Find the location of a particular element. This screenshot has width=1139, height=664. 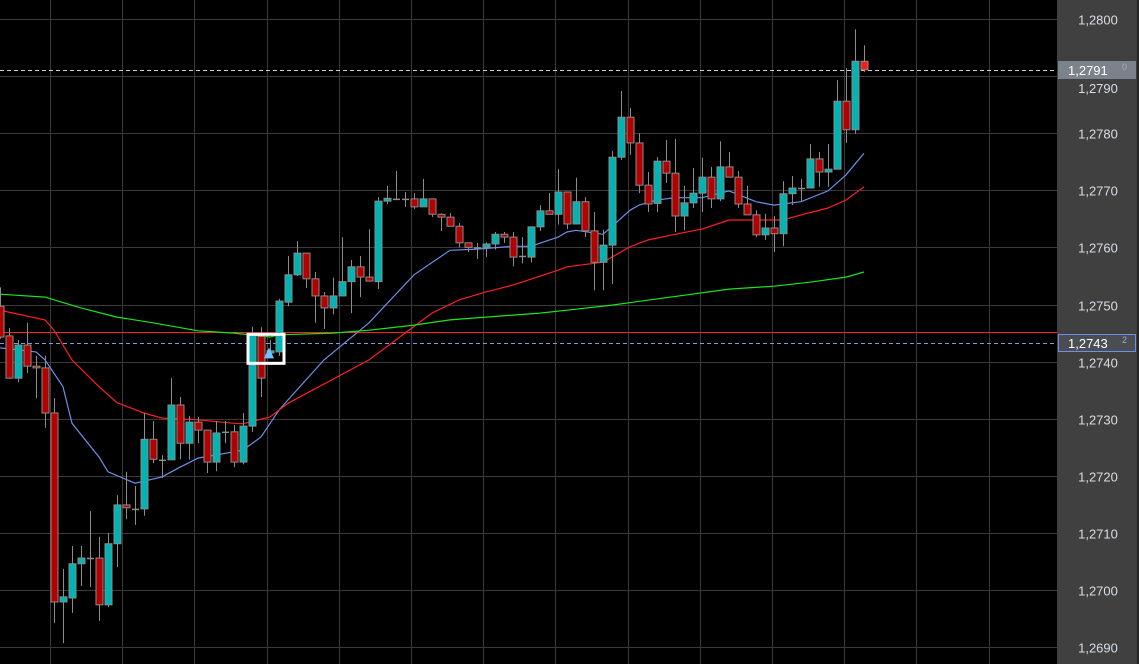

price-label-text: 1,2791 is located at coordinates (1088, 70).